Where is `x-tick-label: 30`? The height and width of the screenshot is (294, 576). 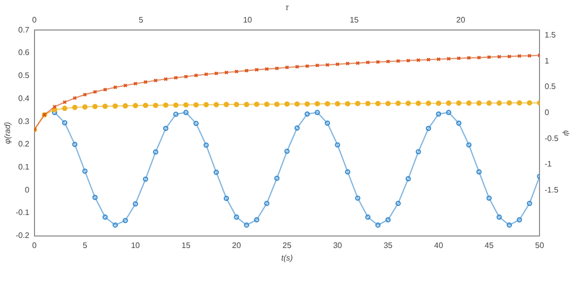
x-tick-label: 30 is located at coordinates (338, 245).